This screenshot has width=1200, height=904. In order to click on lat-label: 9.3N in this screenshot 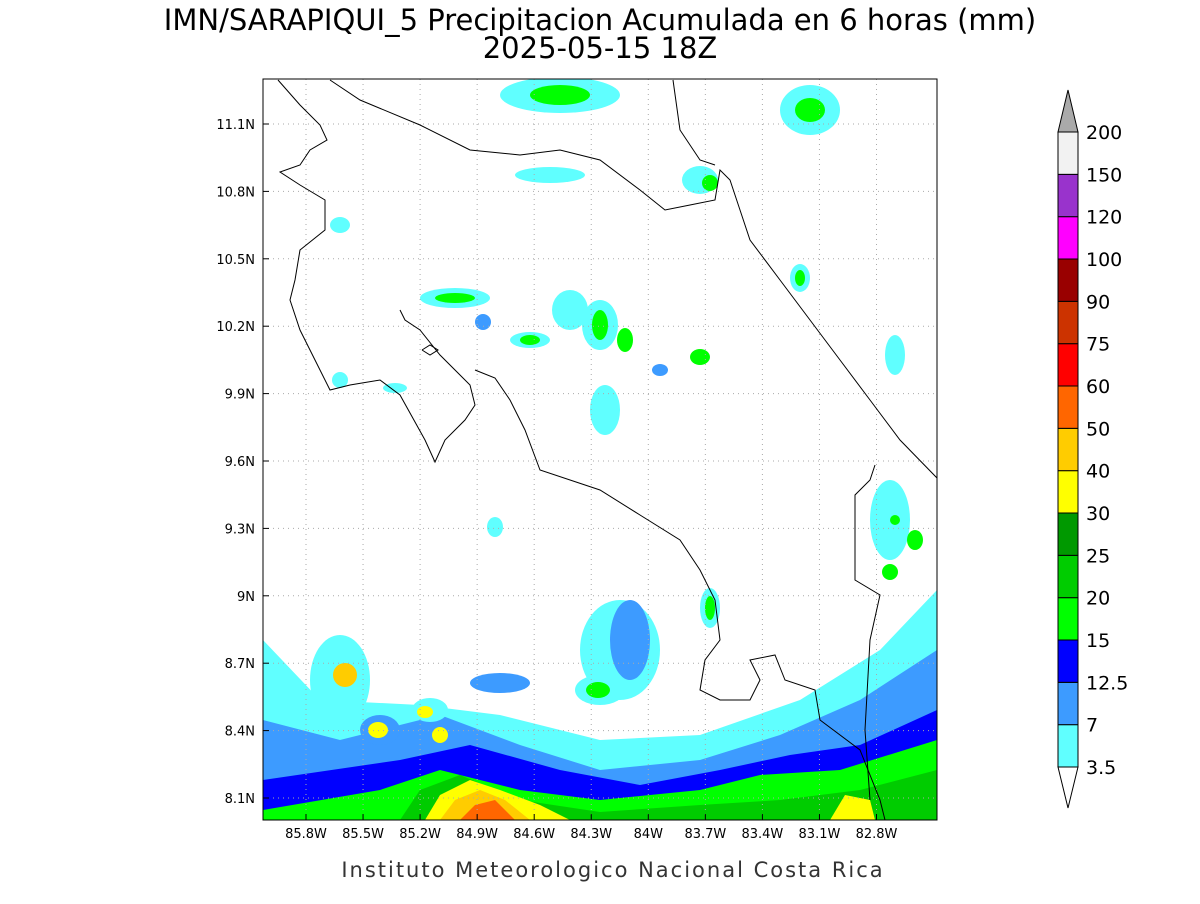, I will do `click(240, 529)`.